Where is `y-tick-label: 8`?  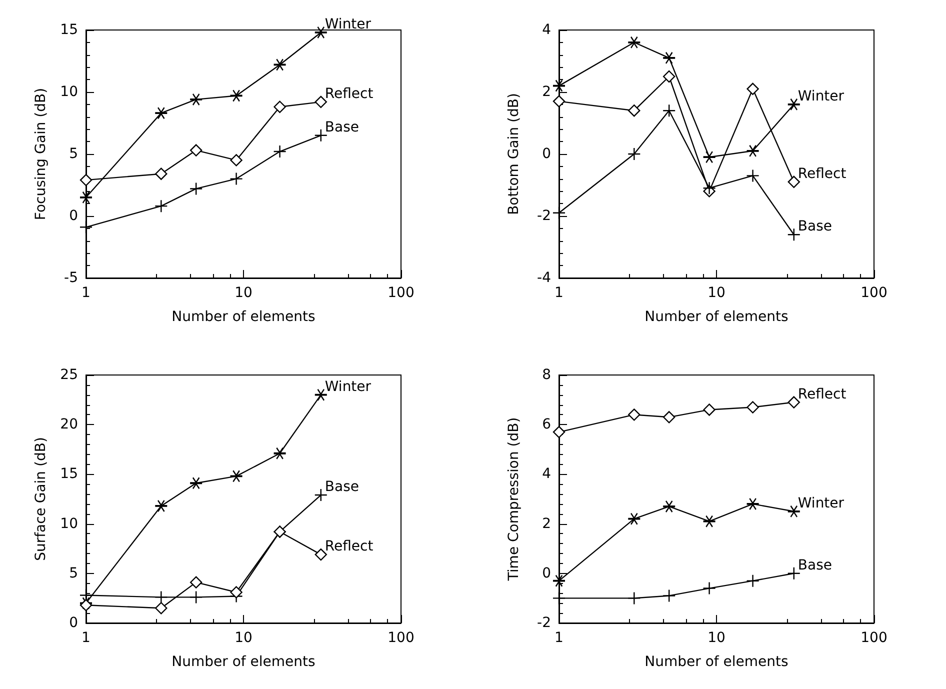 y-tick-label: 8 is located at coordinates (546, 374).